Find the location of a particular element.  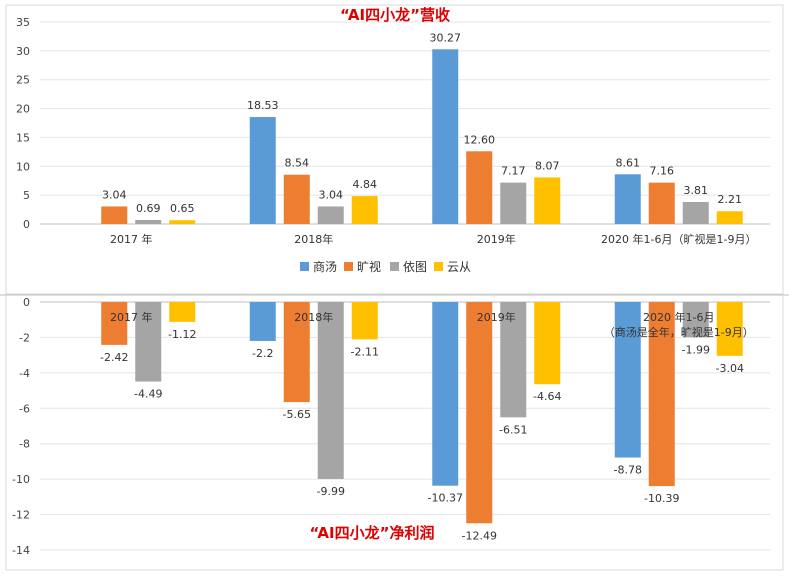

revenue-data-label: 3.81 is located at coordinates (696, 190).